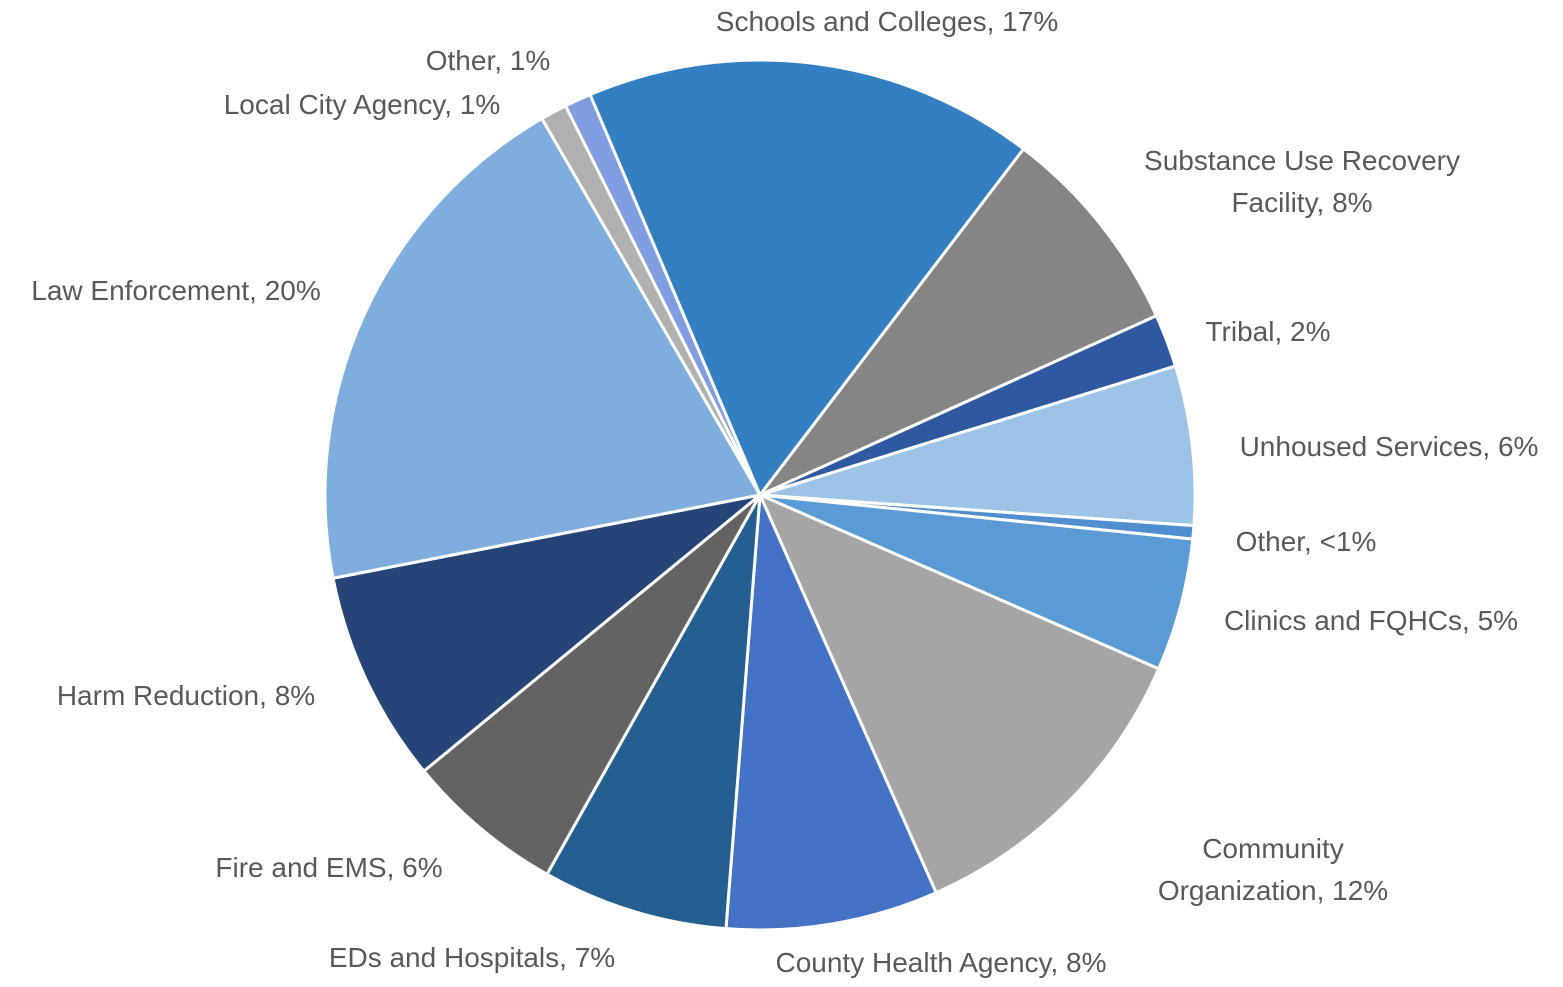  What do you see at coordinates (859, 21) in the screenshot?
I see `label-category: Schools and Colleges` at bounding box center [859, 21].